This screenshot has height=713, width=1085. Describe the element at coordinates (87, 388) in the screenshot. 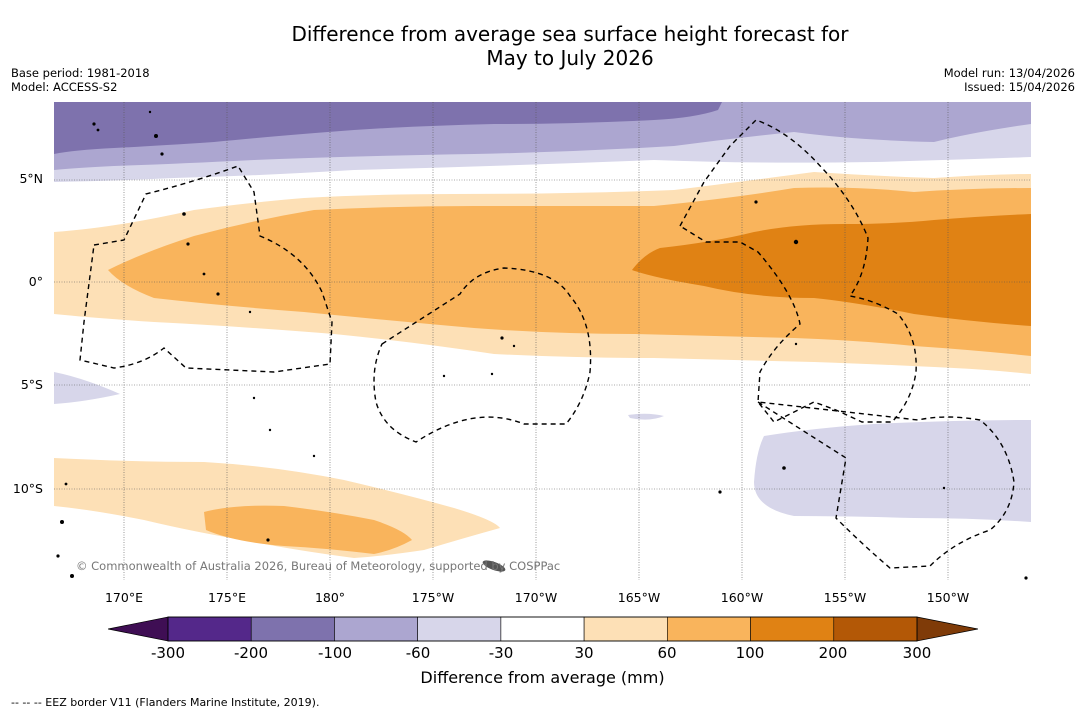

I see `purple-light-patch-west` at that location.